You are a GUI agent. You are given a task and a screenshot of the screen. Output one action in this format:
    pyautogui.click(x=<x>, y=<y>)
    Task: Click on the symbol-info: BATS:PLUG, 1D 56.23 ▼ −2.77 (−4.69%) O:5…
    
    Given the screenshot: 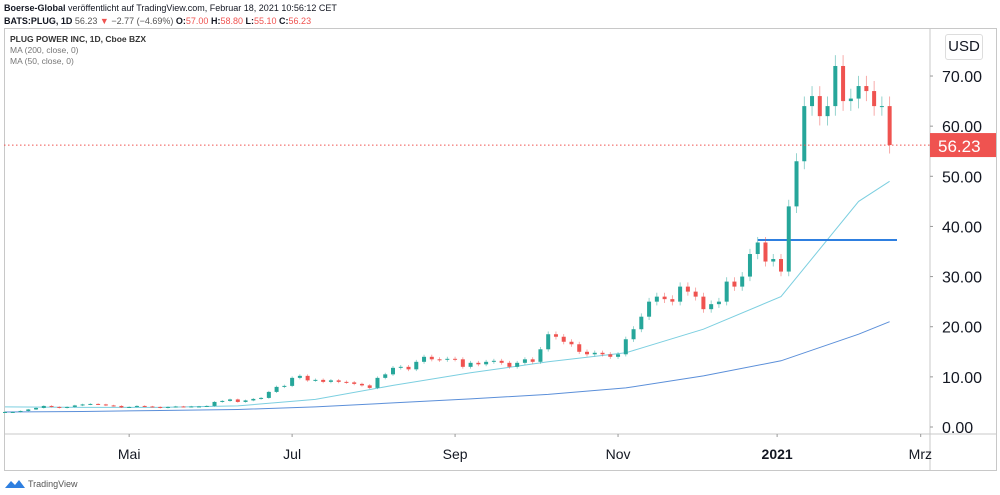 What is the action you would take?
    pyautogui.click(x=157, y=21)
    